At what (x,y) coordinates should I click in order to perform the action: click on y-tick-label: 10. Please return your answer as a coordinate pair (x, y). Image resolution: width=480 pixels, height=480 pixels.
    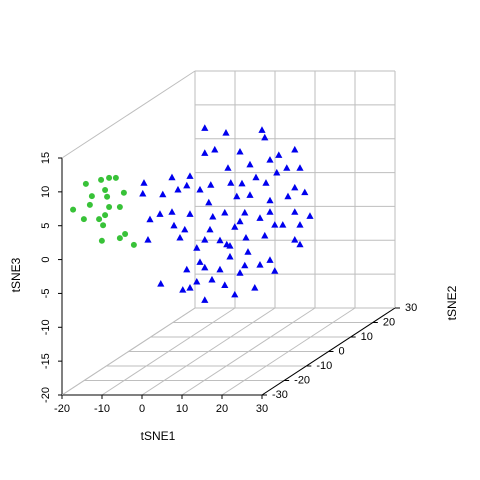
    Looking at the image, I should click on (367, 337).